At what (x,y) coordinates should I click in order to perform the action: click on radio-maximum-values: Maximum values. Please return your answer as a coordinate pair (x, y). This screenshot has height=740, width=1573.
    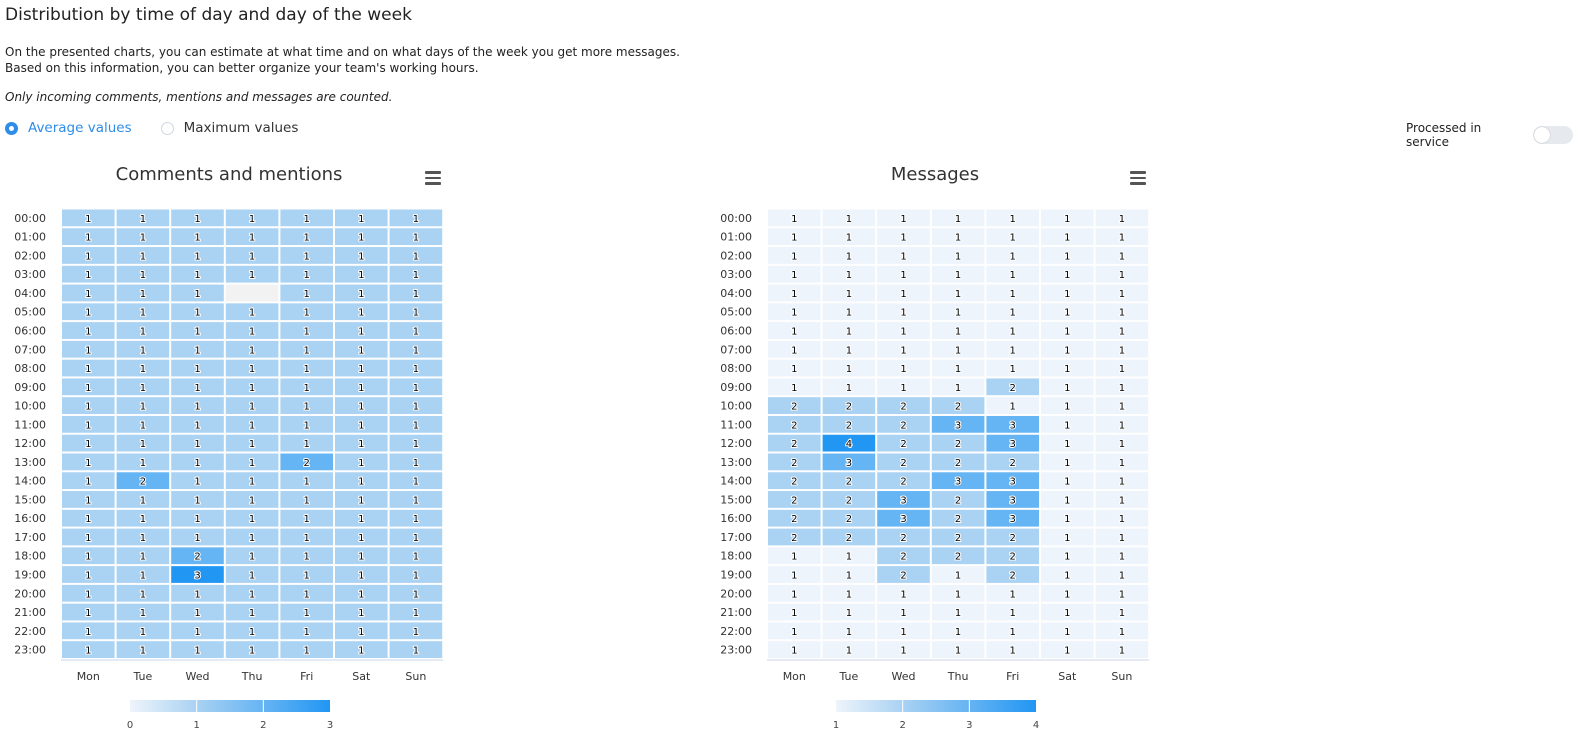
    Looking at the image, I should click on (229, 128).